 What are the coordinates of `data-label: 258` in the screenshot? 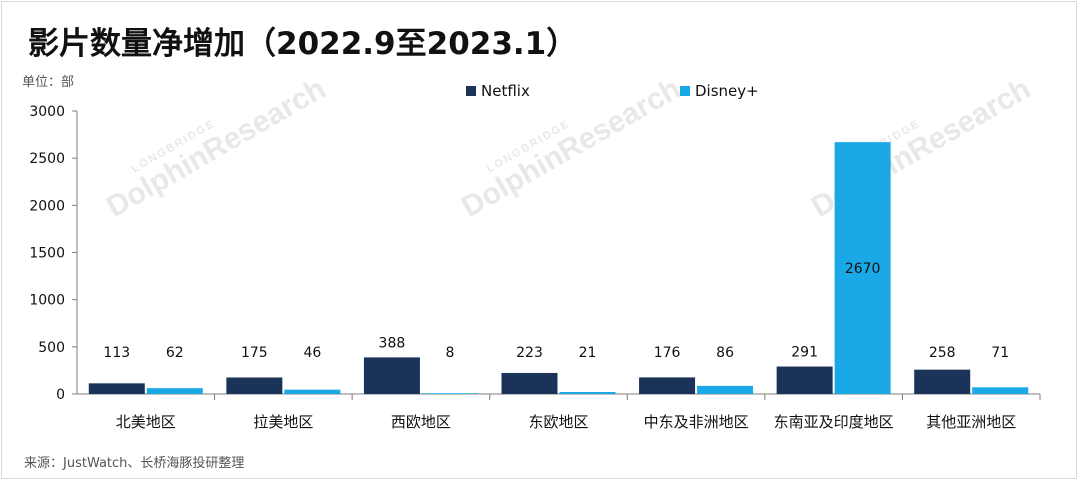 It's located at (942, 353).